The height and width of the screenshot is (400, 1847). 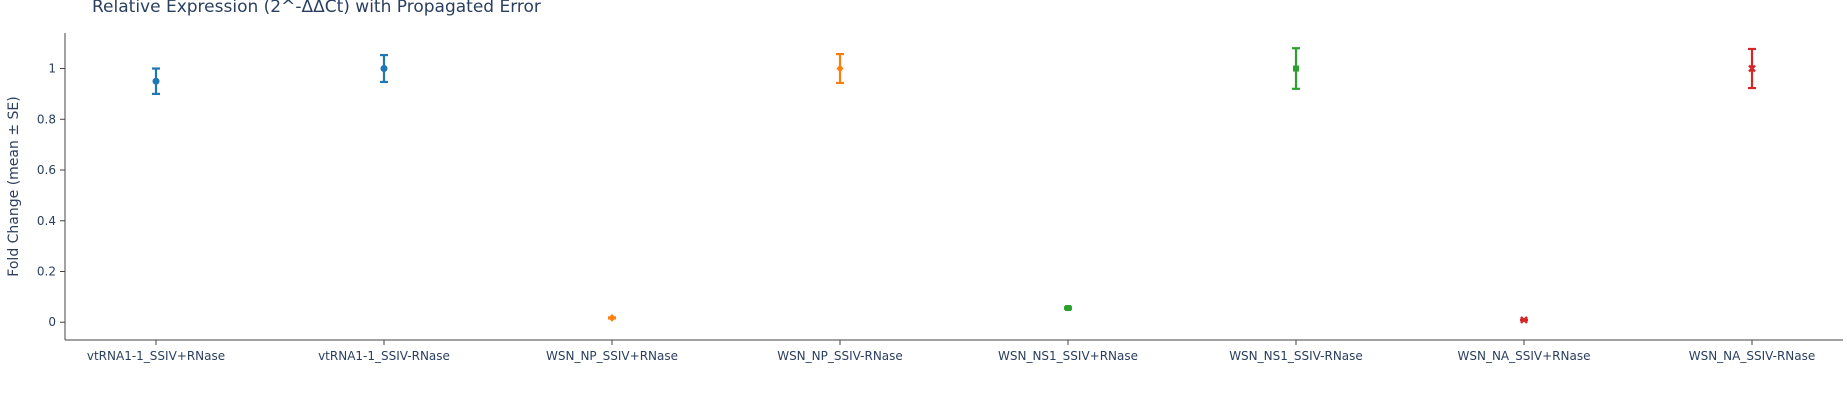 What do you see at coordinates (1296, 356) in the screenshot?
I see `x-tick-label: WSN_NS1_SSIV-RNase` at bounding box center [1296, 356].